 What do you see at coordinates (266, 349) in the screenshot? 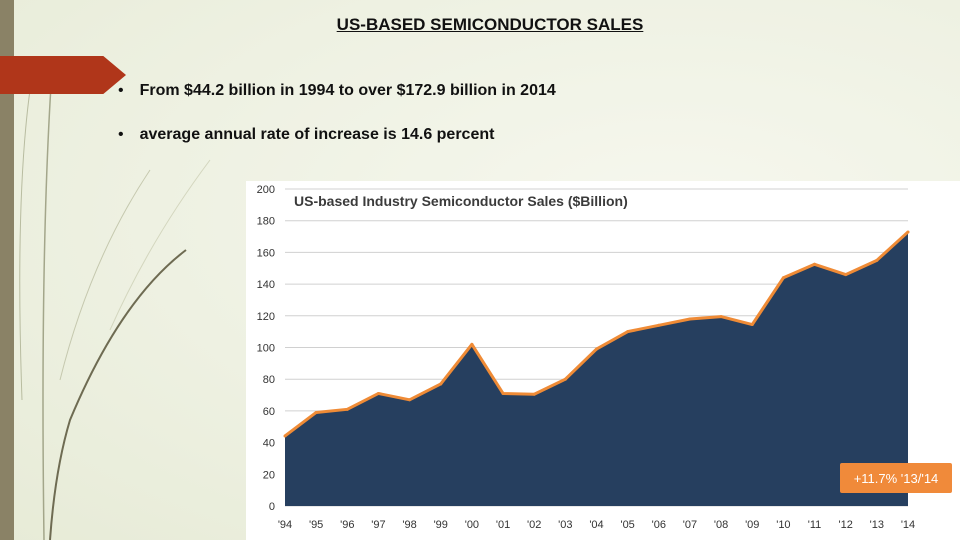
I see `y-tick-label: 100` at bounding box center [266, 349].